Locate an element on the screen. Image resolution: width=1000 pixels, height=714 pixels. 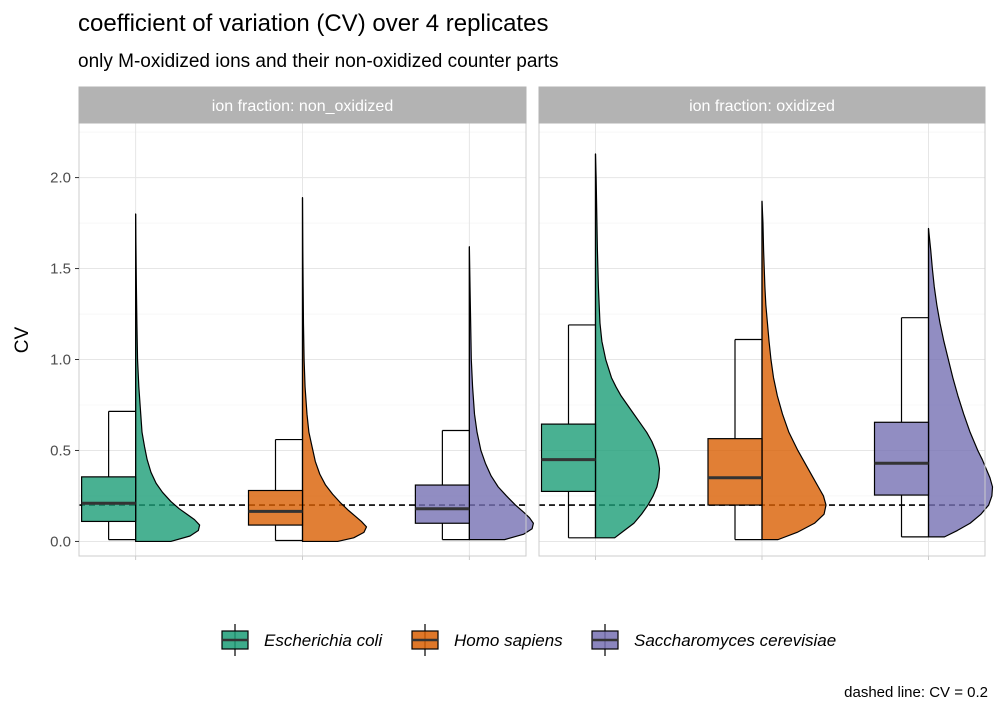
legend-item-escherichia-coli: Escherichia coli is located at coordinates (301, 640).